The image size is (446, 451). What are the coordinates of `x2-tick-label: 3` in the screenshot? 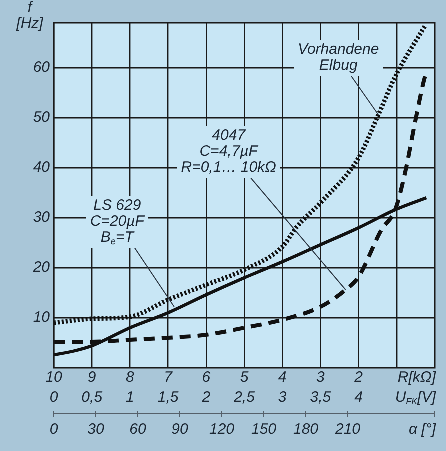 It's located at (321, 377).